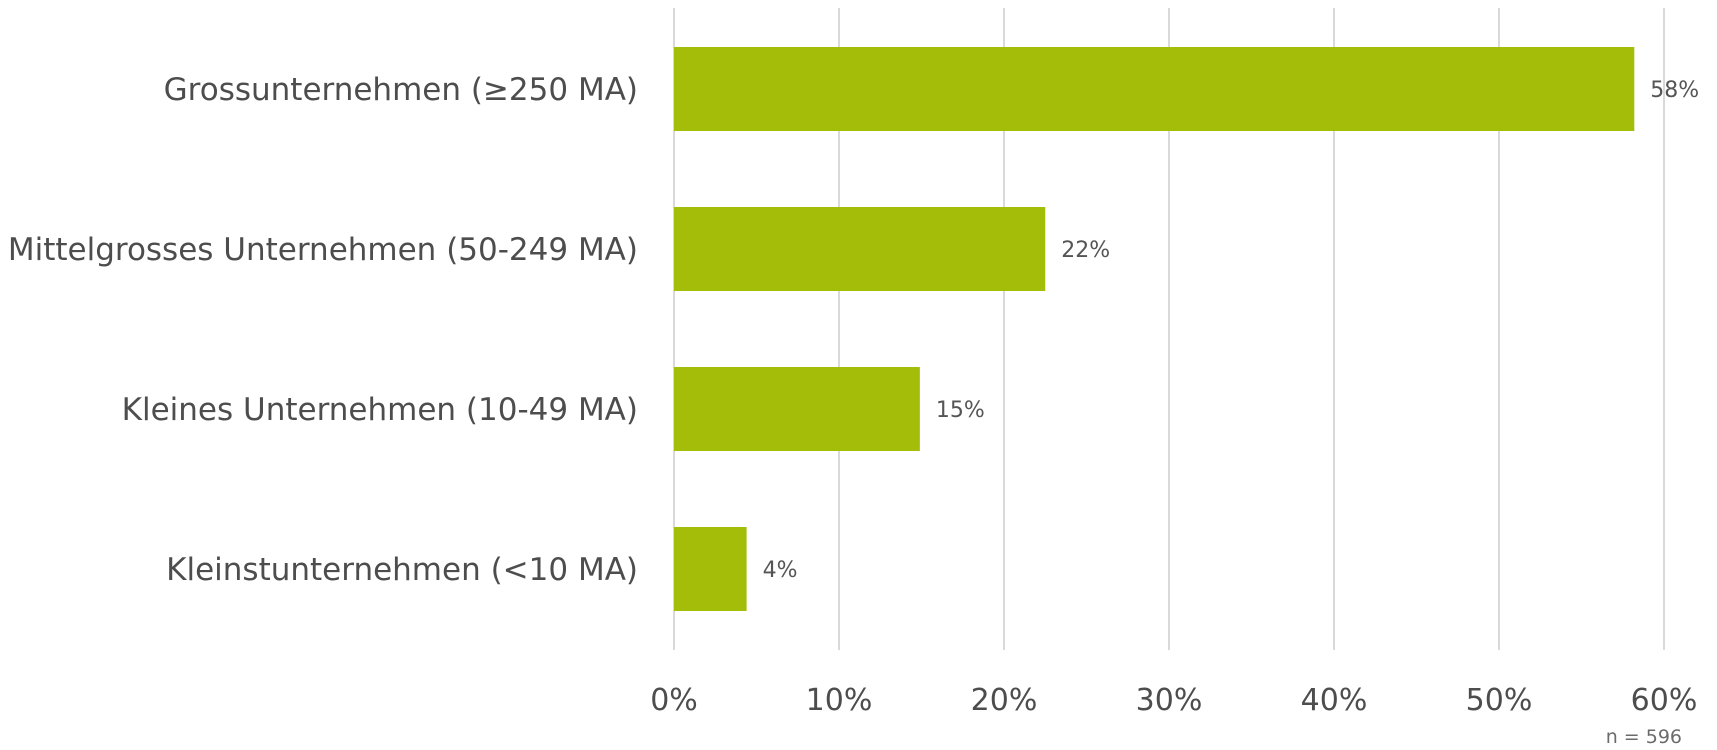 The width and height of the screenshot is (1717, 750). What do you see at coordinates (1644, 737) in the screenshot?
I see `sample-size-note: n = 596` at bounding box center [1644, 737].